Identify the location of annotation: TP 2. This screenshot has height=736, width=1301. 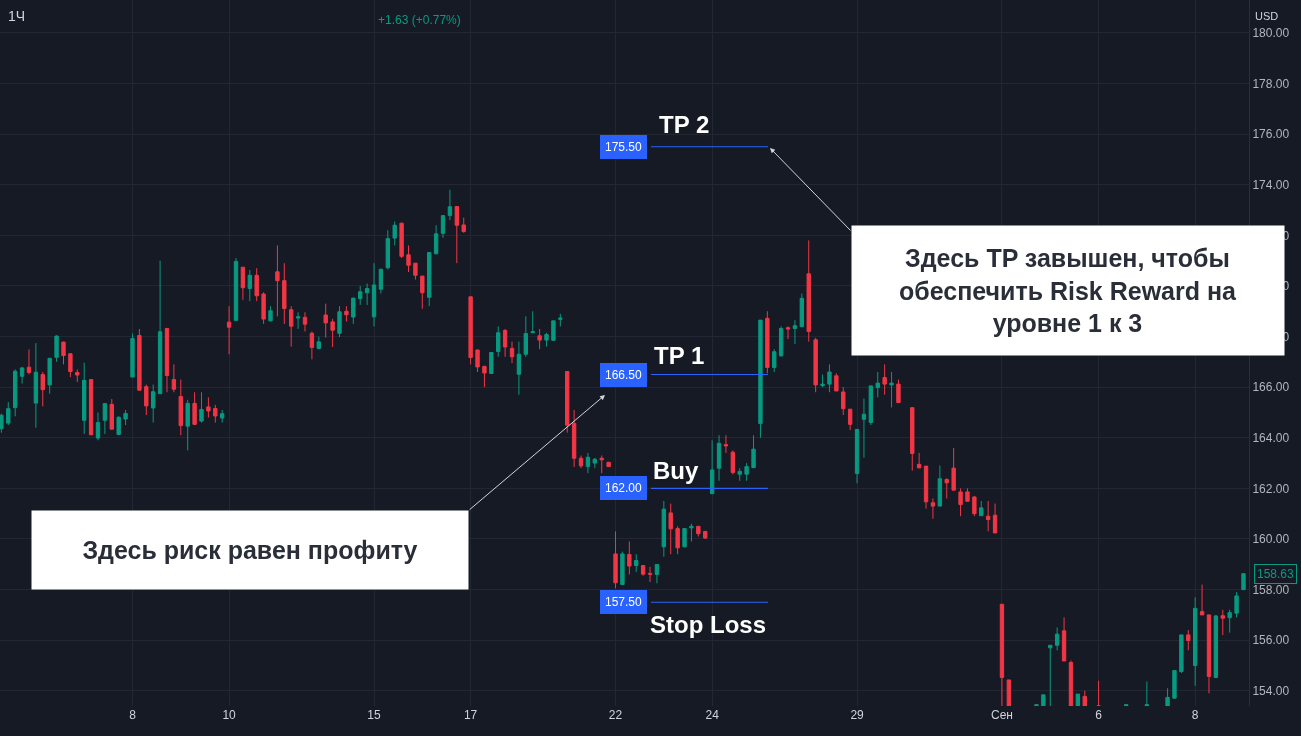
(684, 124).